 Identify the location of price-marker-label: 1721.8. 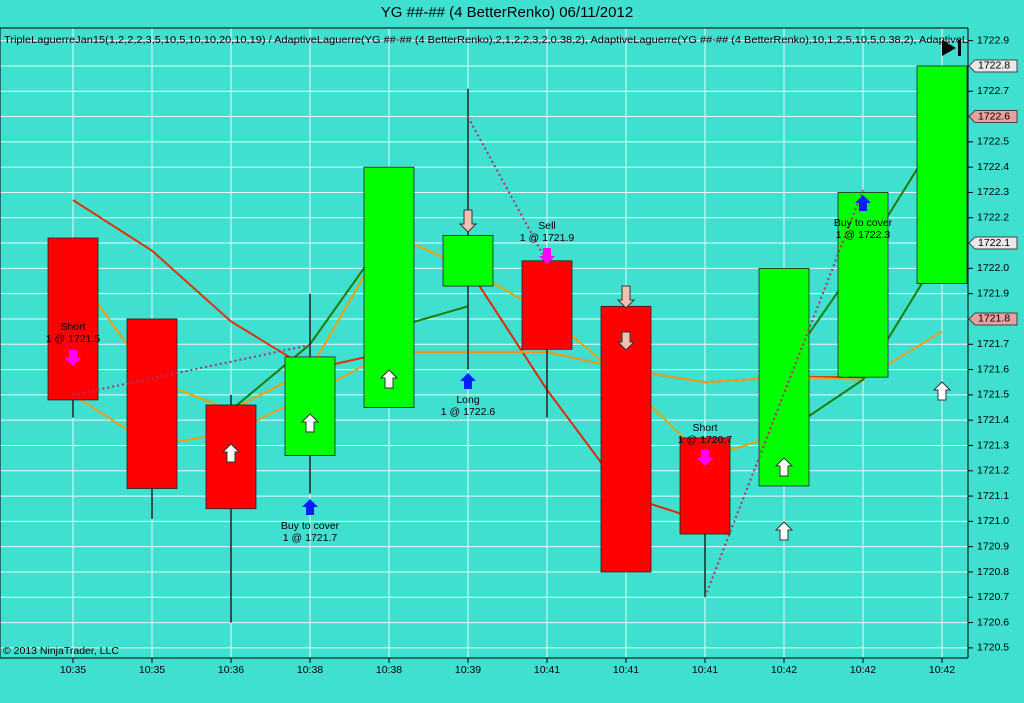
(994, 319).